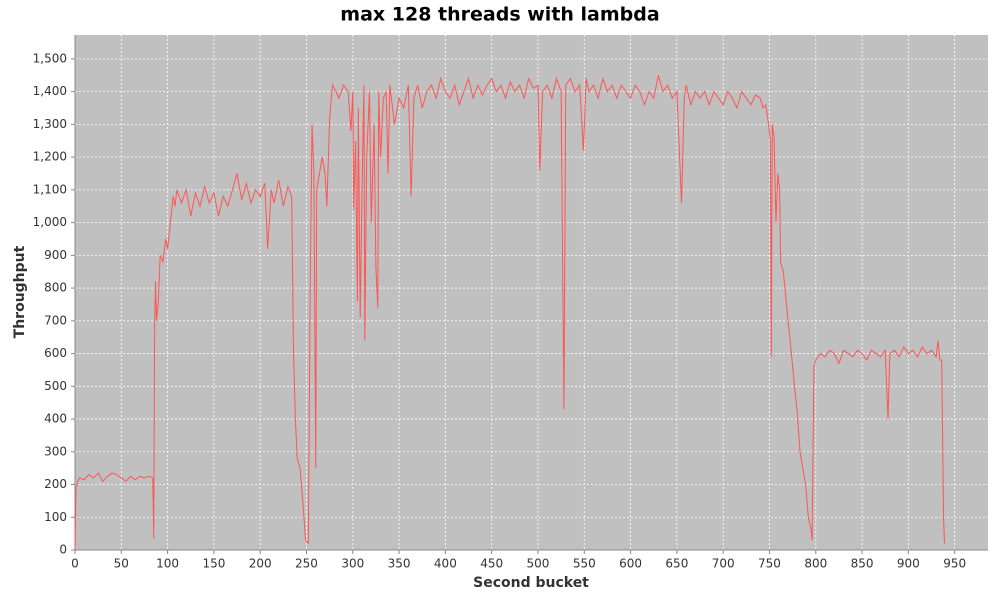 The image size is (1000, 600). I want to click on x-tick-label: 950, so click(954, 564).